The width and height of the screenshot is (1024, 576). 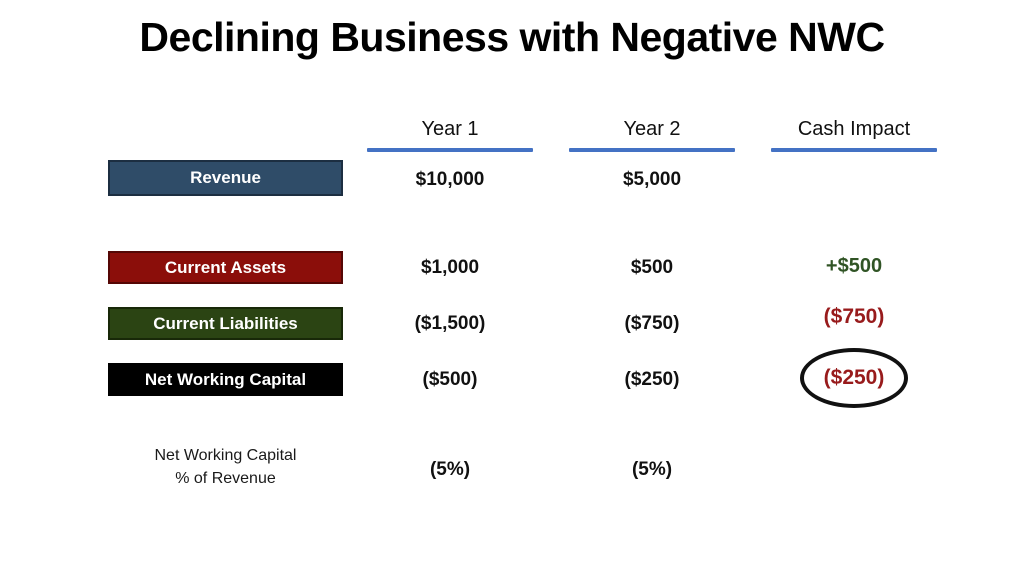 What do you see at coordinates (450, 179) in the screenshot?
I see `cell-revenue-year1: $10,000` at bounding box center [450, 179].